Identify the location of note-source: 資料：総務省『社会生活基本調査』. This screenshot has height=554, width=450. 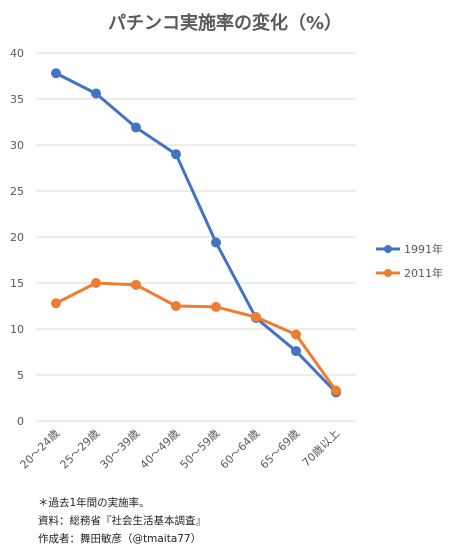
(122, 521).